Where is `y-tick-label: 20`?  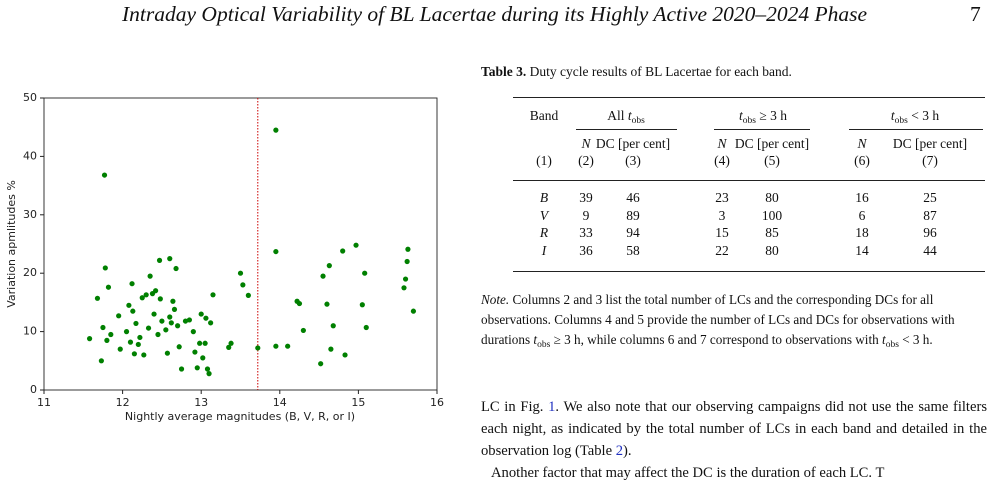 y-tick-label: 20 is located at coordinates (30, 272).